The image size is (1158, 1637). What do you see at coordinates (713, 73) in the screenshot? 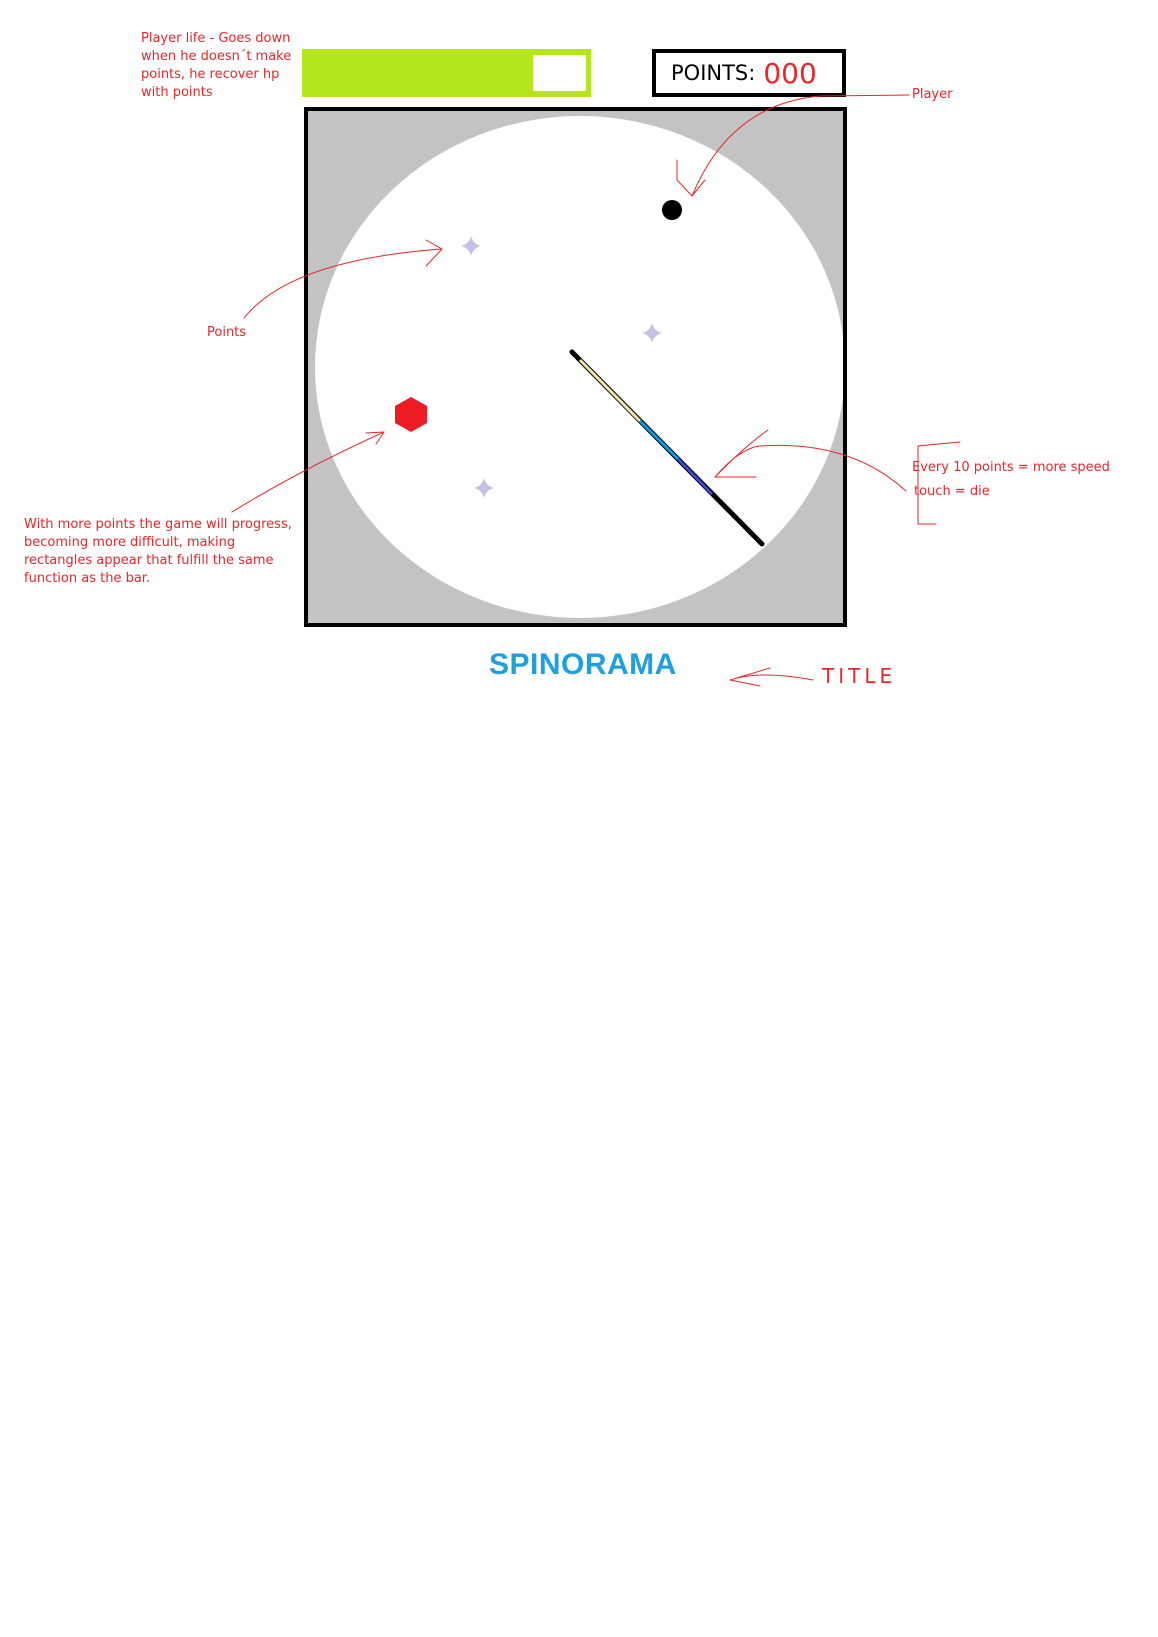
I see `points-label: POINTS:` at bounding box center [713, 73].